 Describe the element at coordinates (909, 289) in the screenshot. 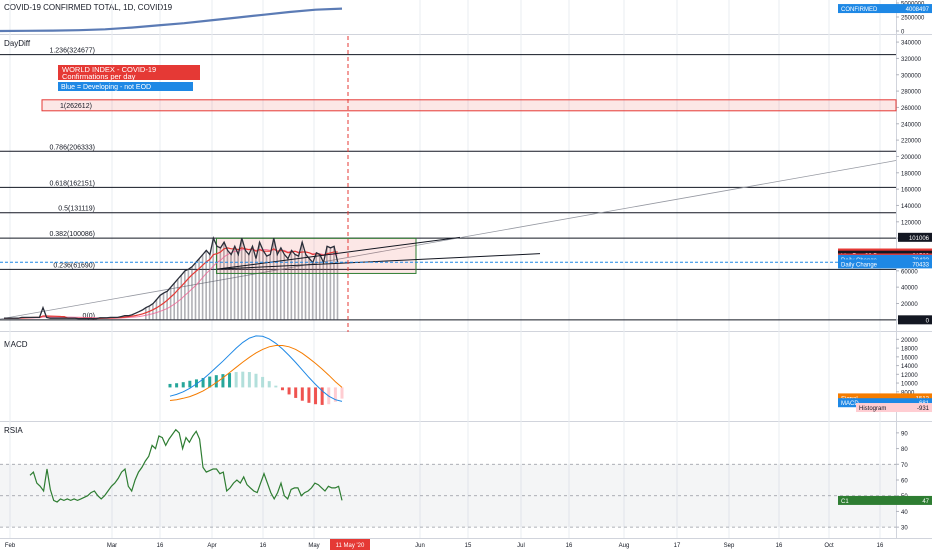

I see `y-tick-label: 40000` at that location.